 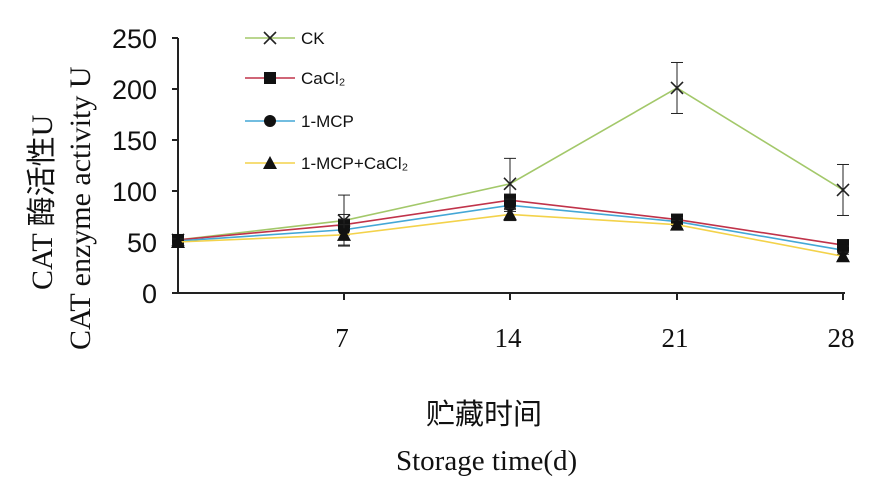 What do you see at coordinates (326, 101) in the screenshot?
I see `legend: CK CaCl₂ 1-MCP 1-MCP+CaCl₂` at bounding box center [326, 101].